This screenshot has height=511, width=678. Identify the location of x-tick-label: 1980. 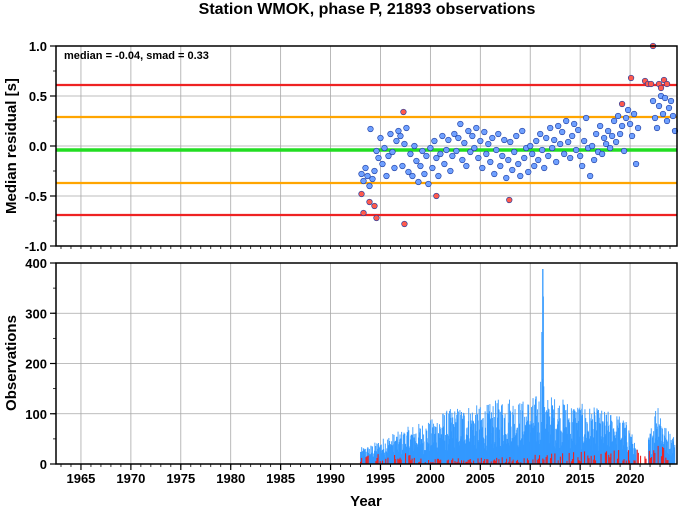
(230, 478).